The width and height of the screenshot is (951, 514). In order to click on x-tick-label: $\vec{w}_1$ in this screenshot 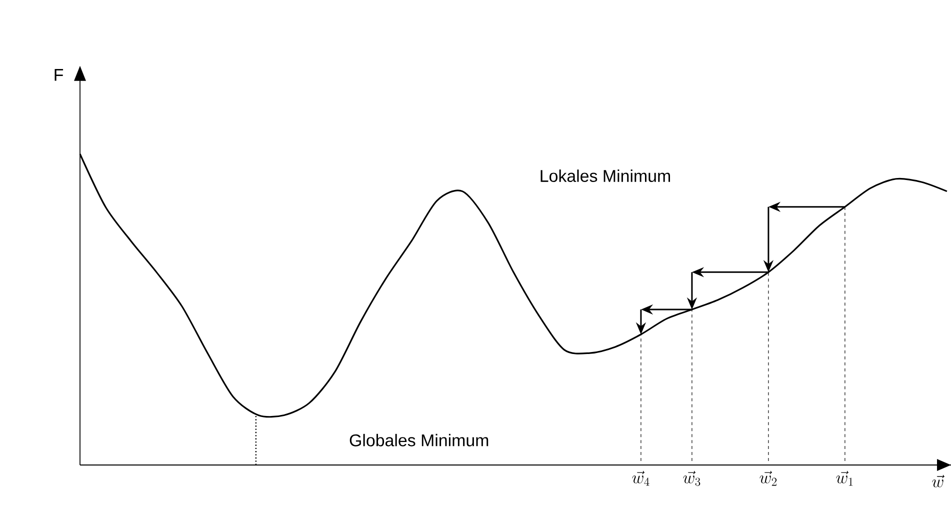, I will do `click(844, 478)`.